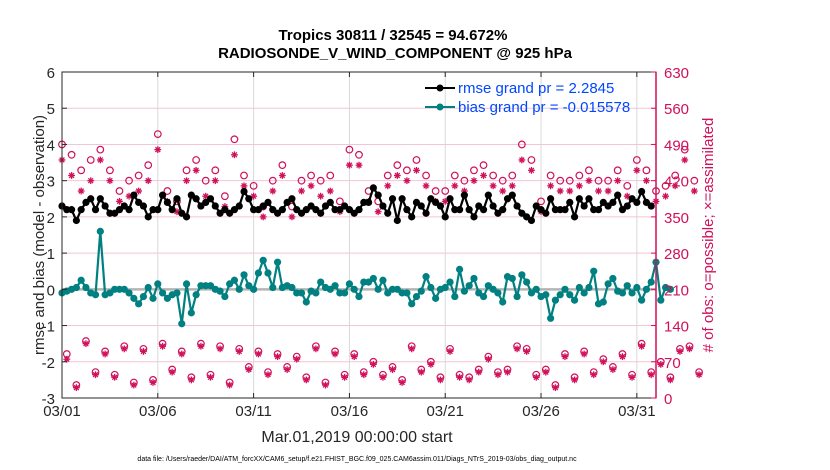 The image size is (830, 470). What do you see at coordinates (676, 290) in the screenshot?
I see `y2-tick-label: 210` at bounding box center [676, 290].